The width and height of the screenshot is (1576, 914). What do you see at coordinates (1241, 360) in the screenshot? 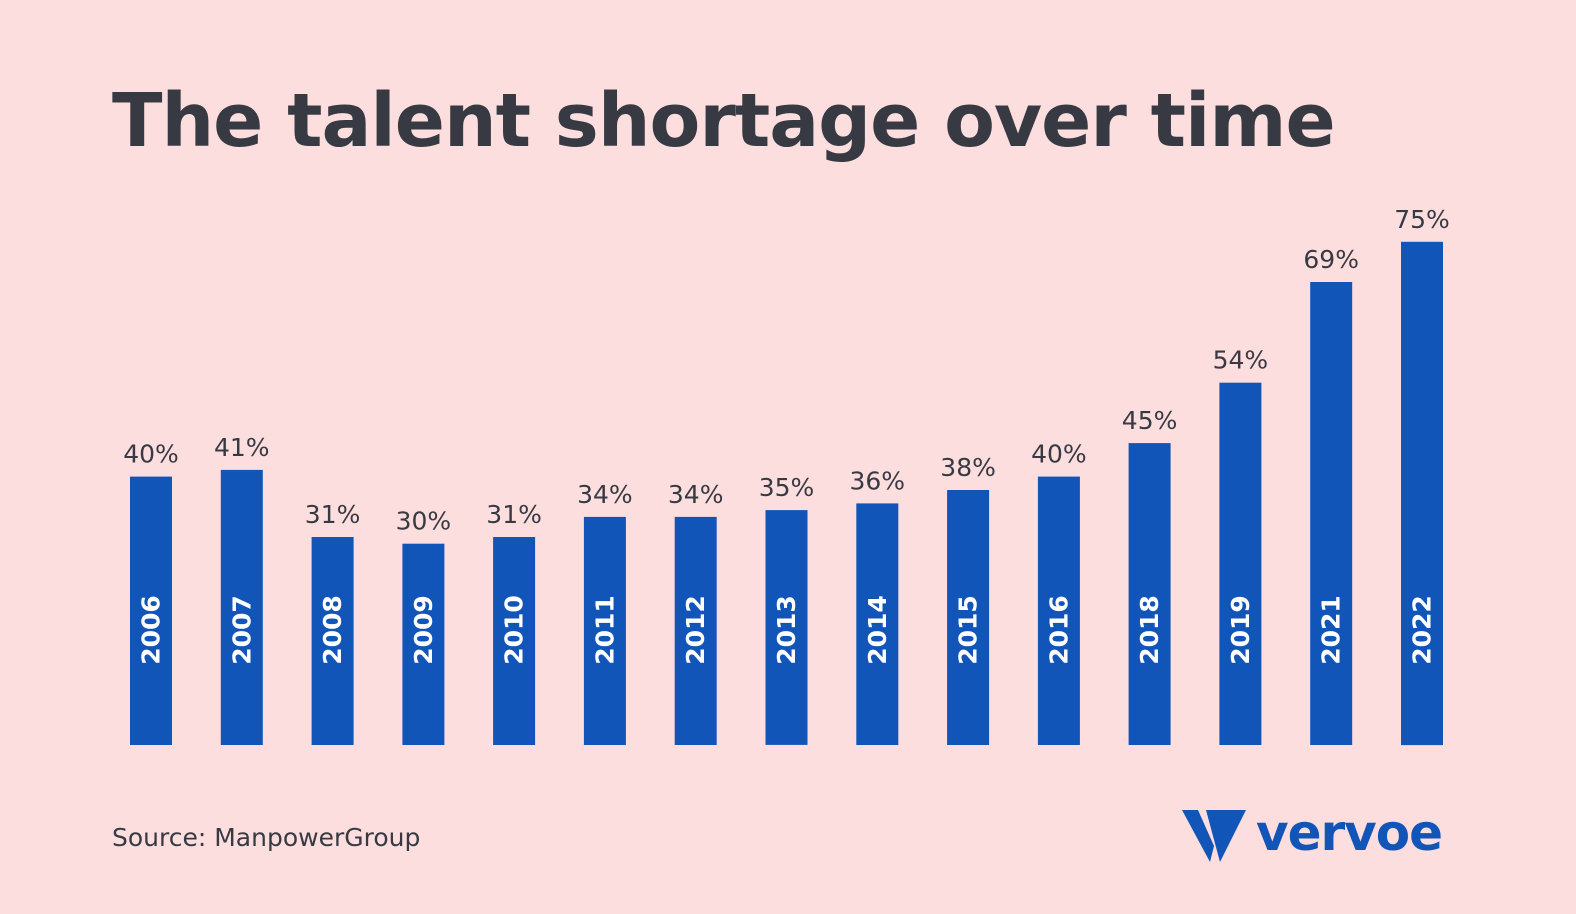
I see `value-label-2019: 54%` at bounding box center [1241, 360].